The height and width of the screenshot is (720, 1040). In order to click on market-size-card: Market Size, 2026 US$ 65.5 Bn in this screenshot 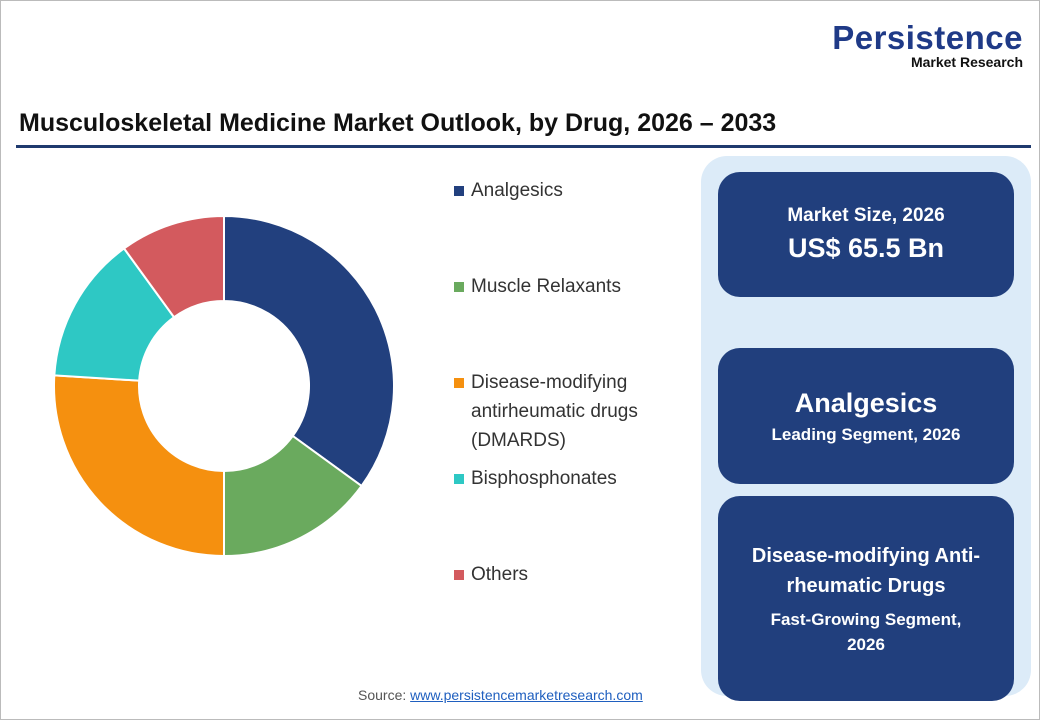, I will do `click(866, 234)`.